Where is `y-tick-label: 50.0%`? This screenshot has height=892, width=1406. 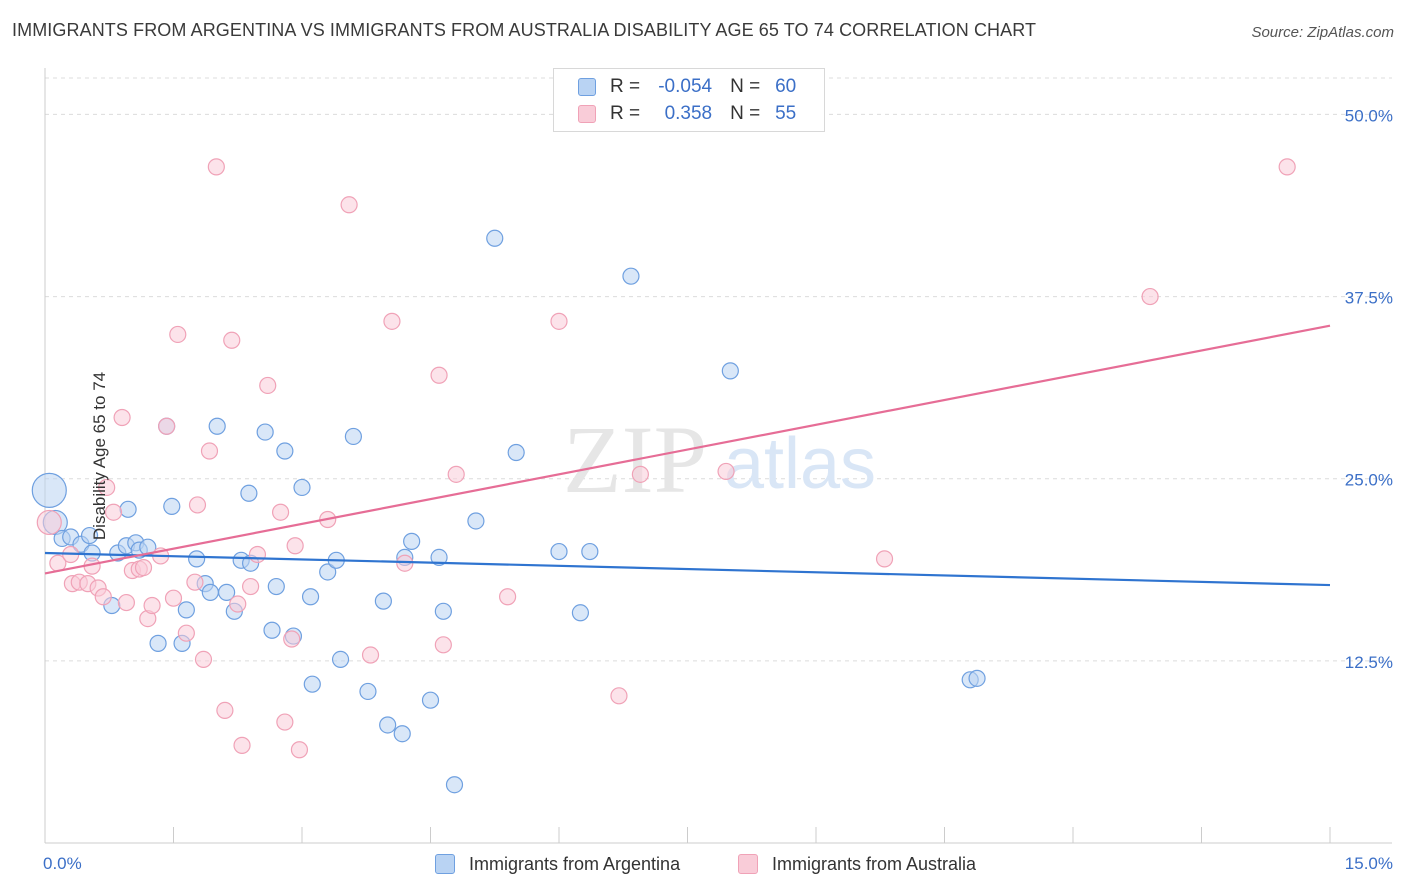
y-tick-label: 50.0% is located at coordinates (1369, 115).